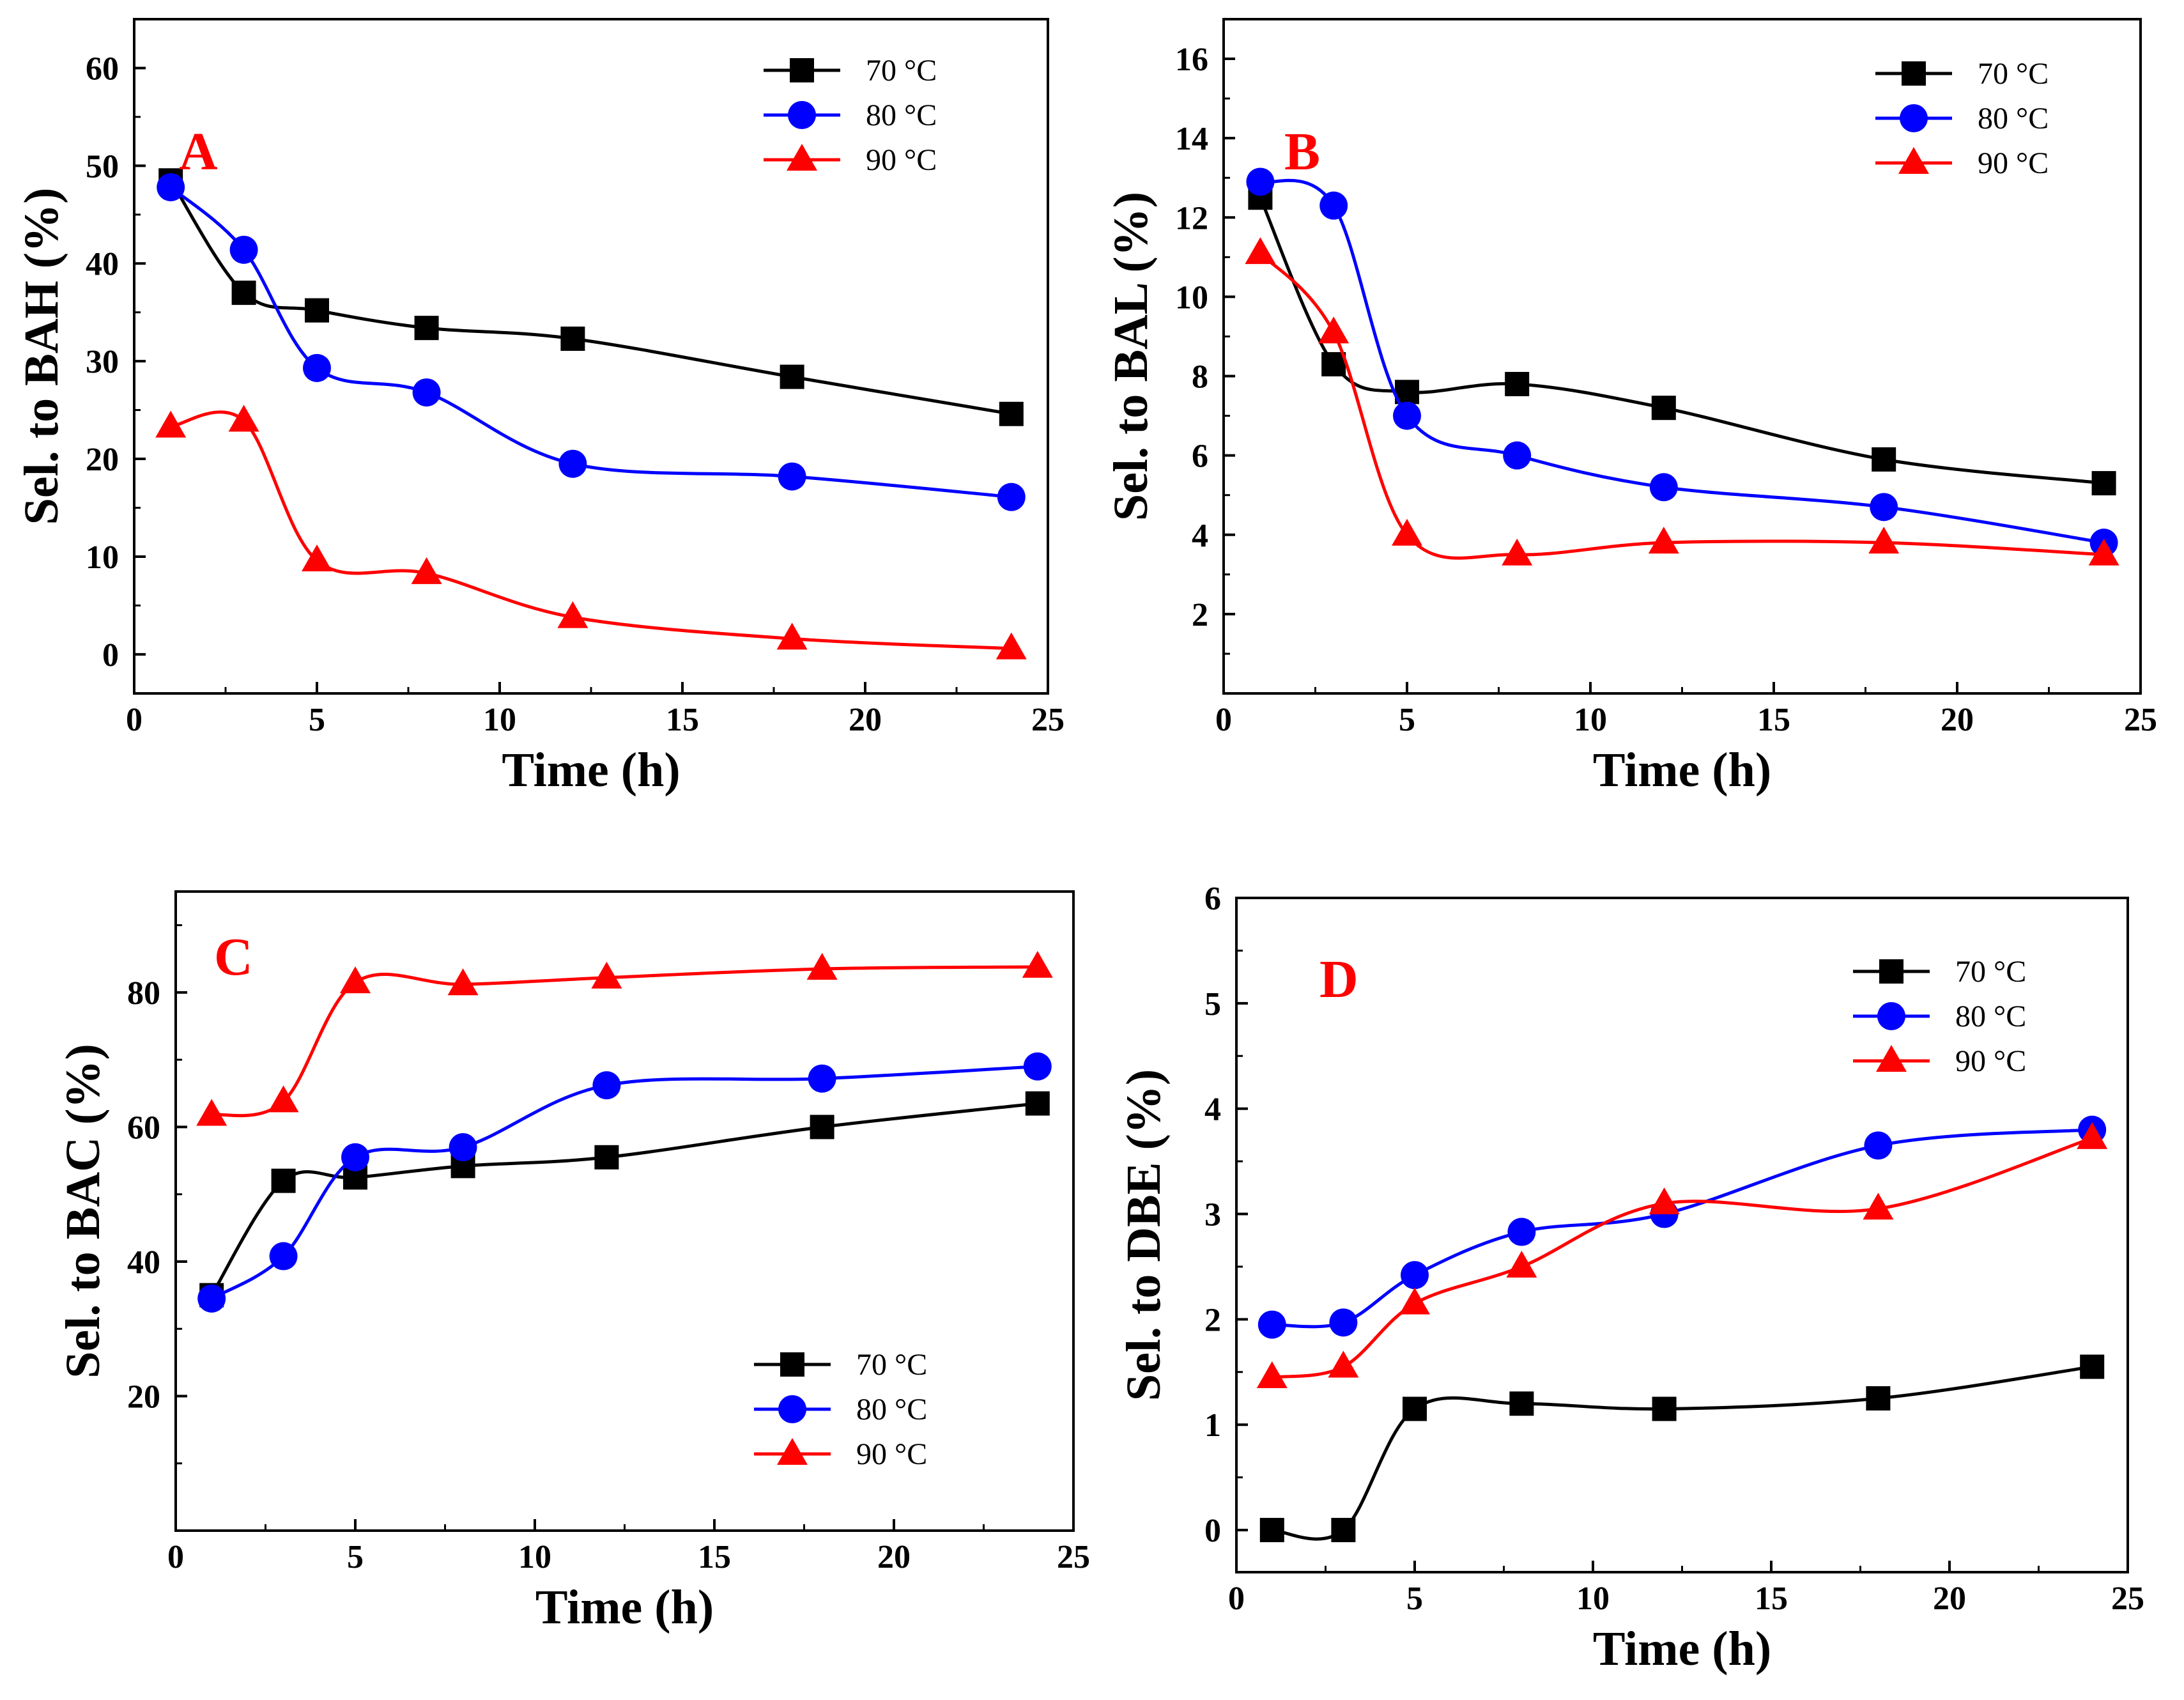  Describe the element at coordinates (1191, 297) in the screenshot. I see `y-tick-label: 10` at that location.